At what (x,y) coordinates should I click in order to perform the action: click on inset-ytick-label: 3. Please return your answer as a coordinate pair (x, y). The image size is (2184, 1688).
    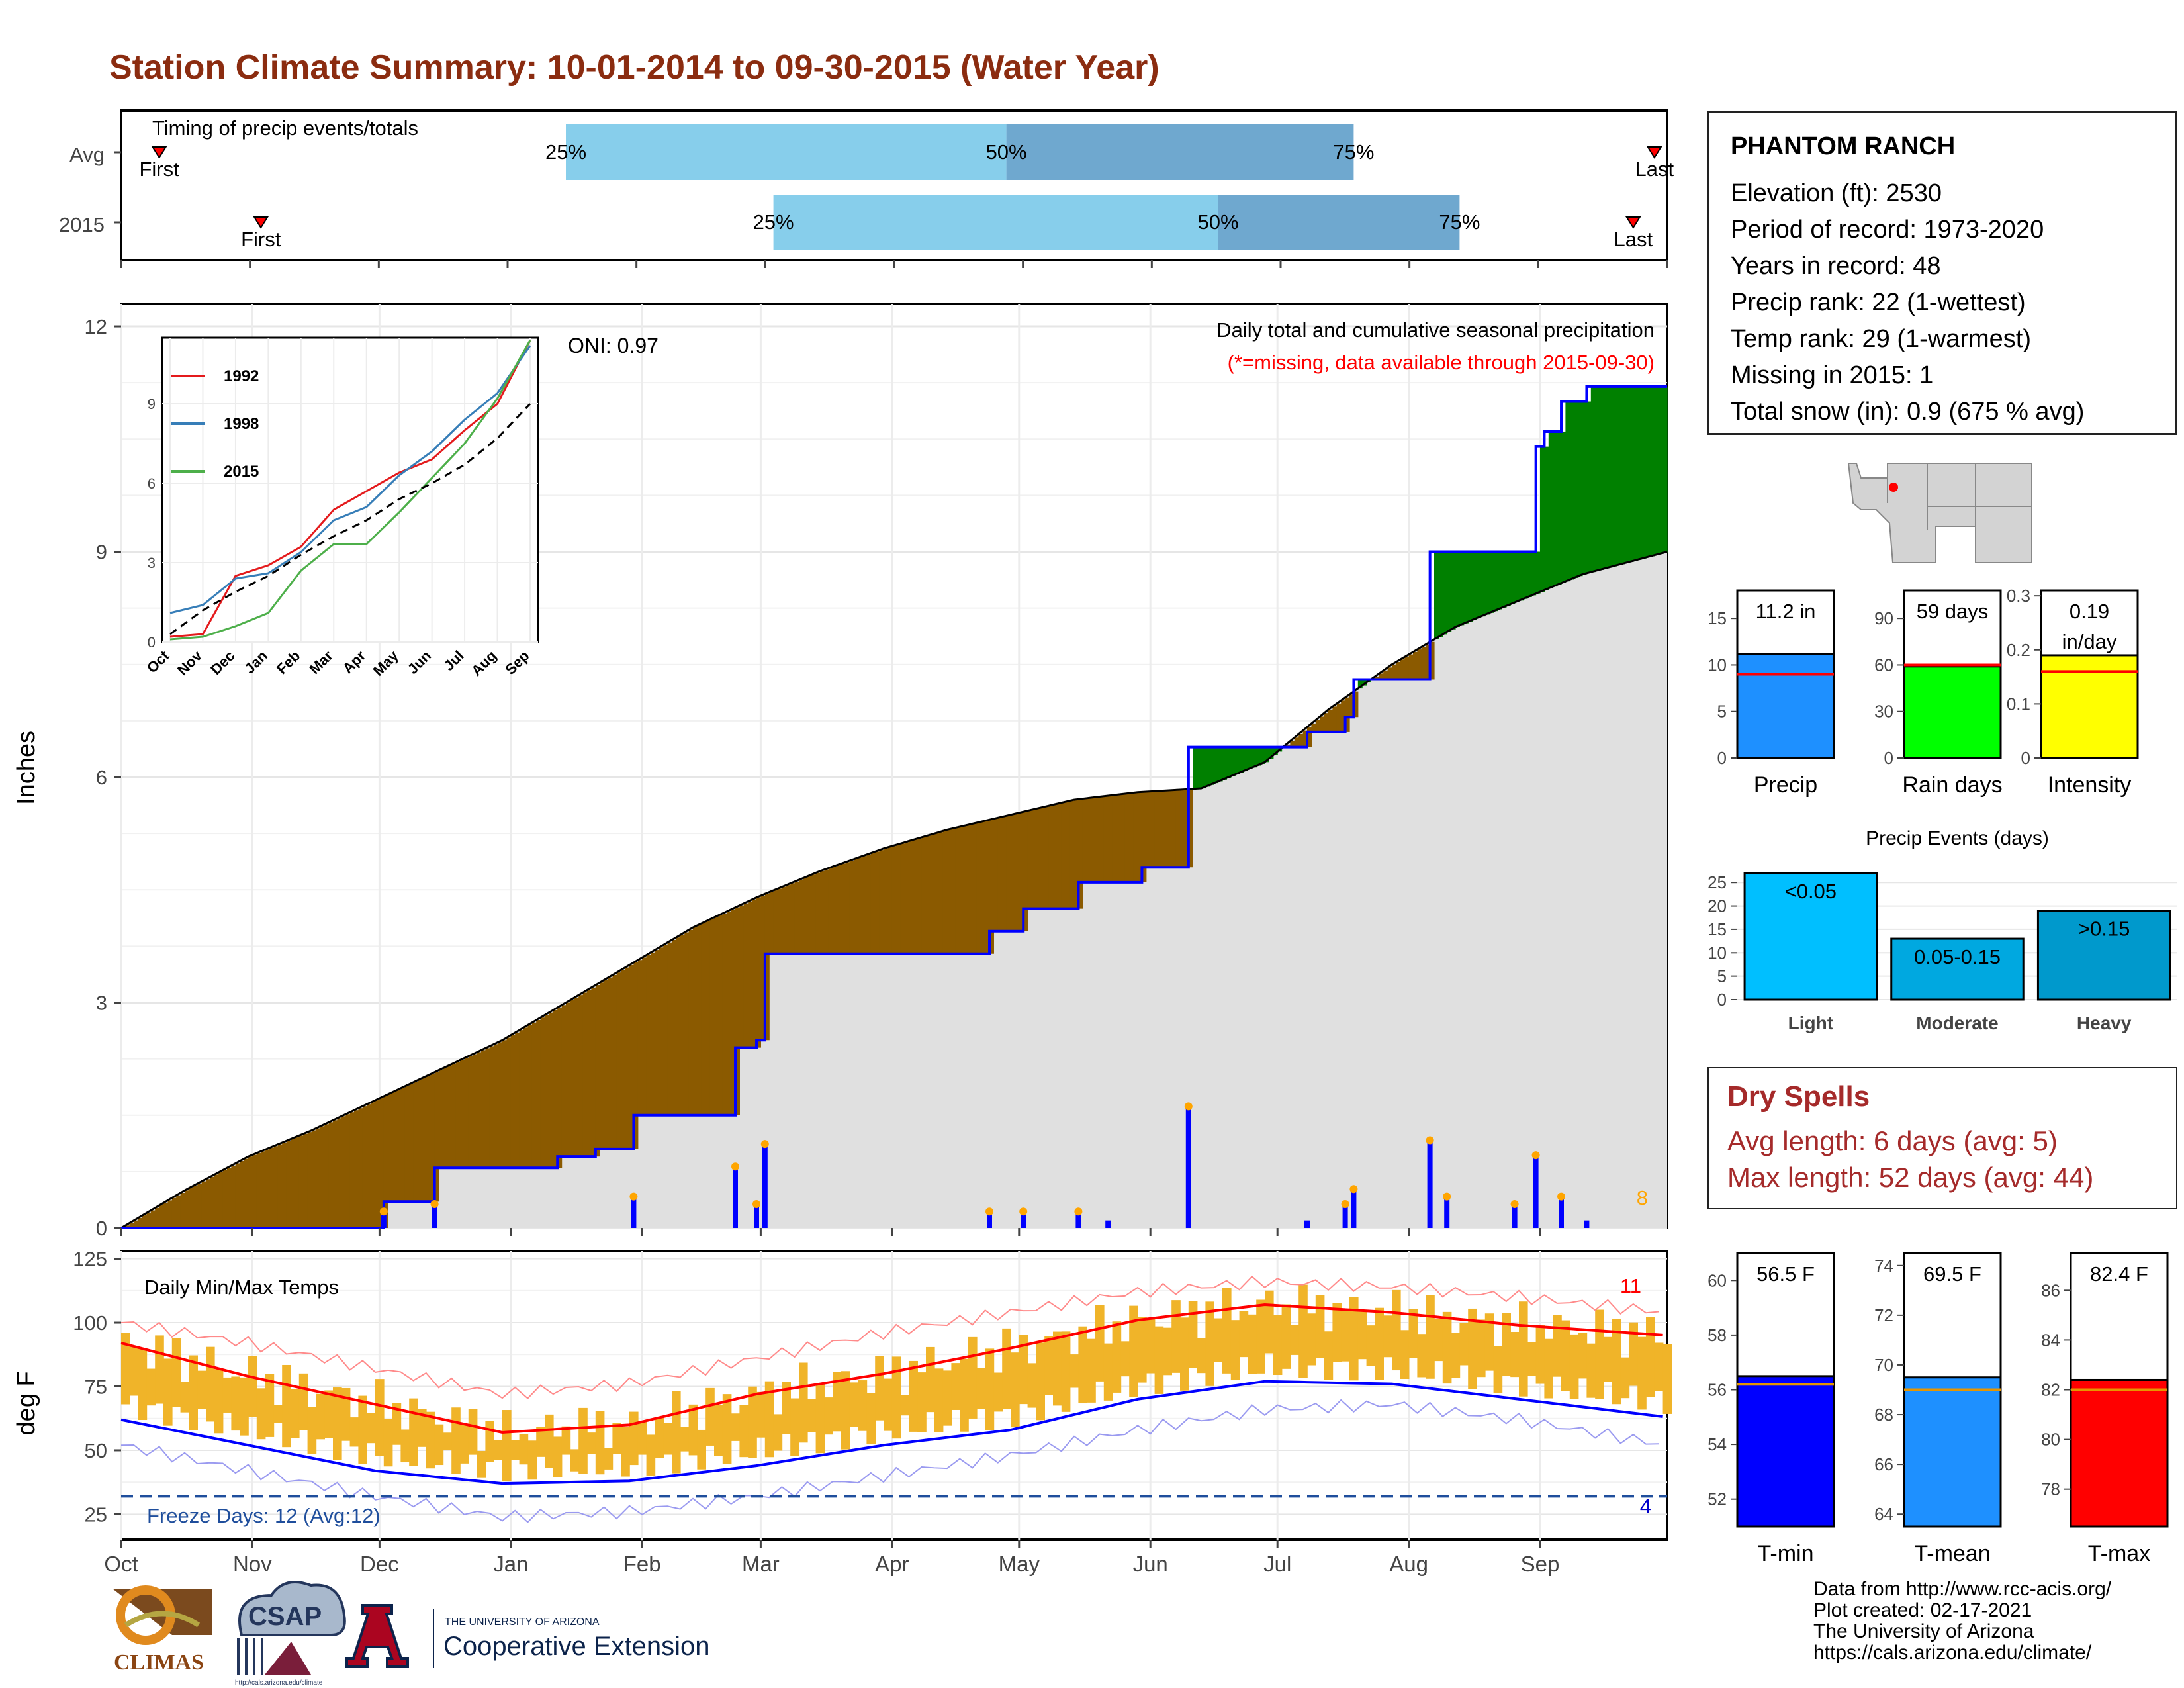
    Looking at the image, I should click on (152, 563).